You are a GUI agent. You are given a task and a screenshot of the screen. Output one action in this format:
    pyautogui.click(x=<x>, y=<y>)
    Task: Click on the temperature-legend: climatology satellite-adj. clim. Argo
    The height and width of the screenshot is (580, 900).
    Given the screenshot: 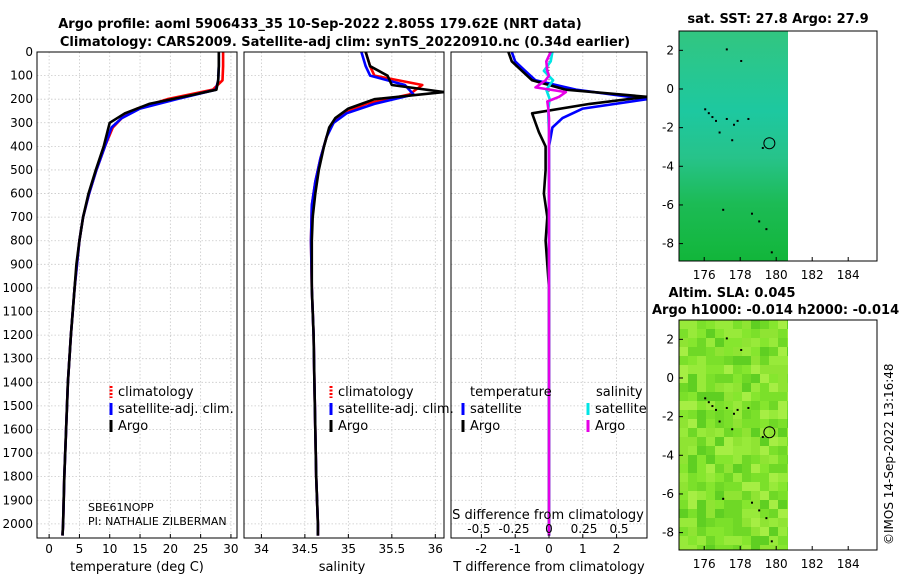 What is the action you would take?
    pyautogui.click(x=171, y=409)
    